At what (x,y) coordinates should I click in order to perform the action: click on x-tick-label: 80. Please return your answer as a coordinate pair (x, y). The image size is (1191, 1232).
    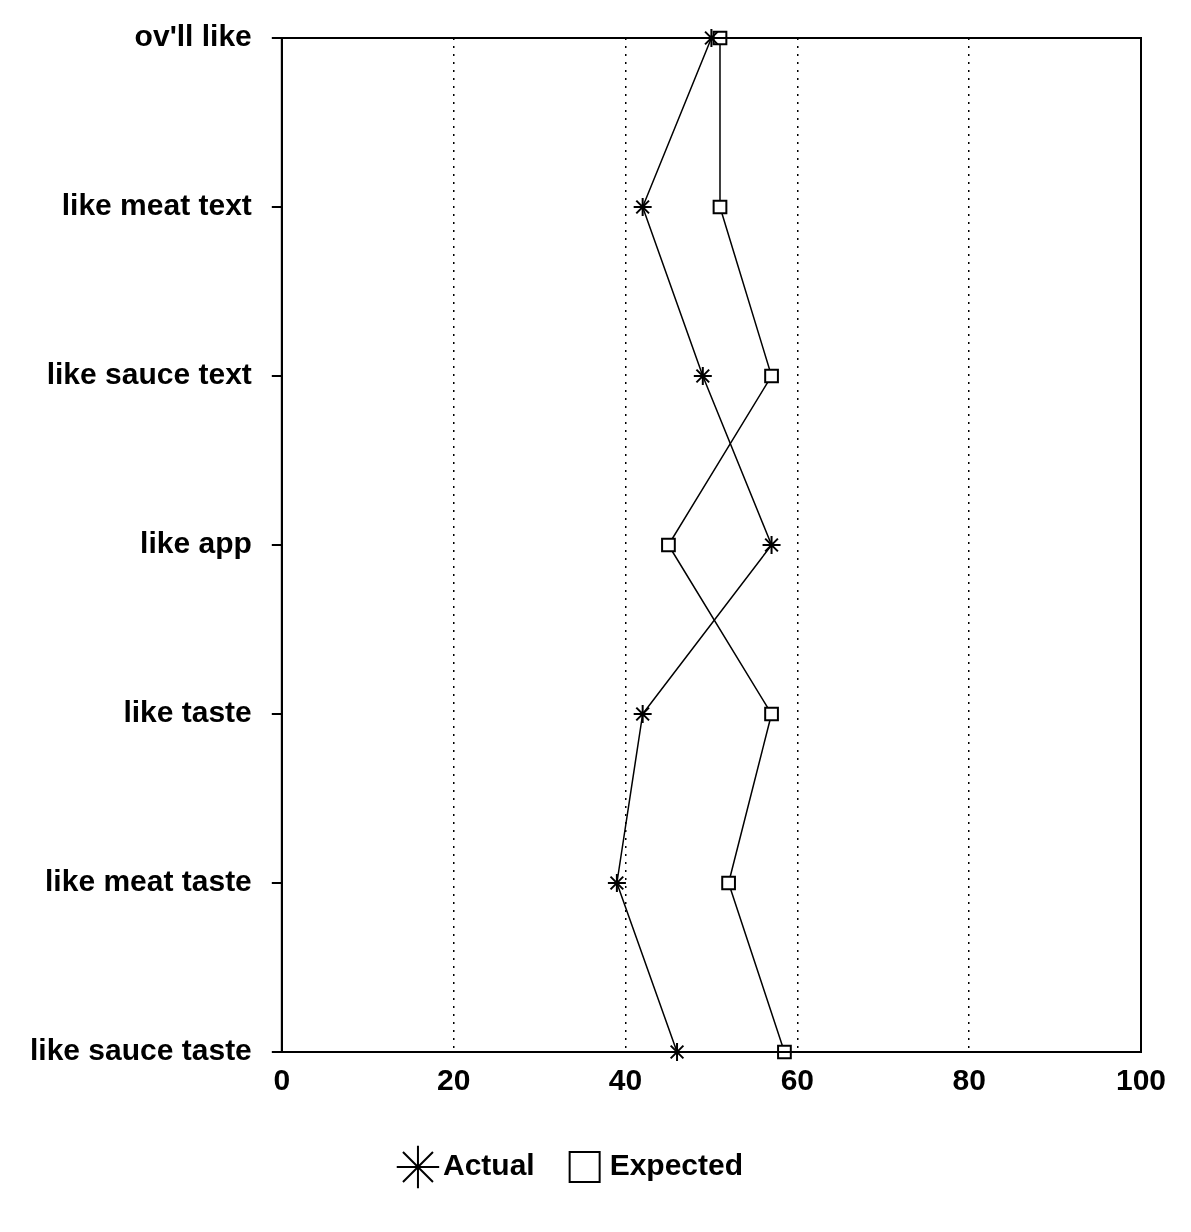
    Looking at the image, I should click on (969, 1080).